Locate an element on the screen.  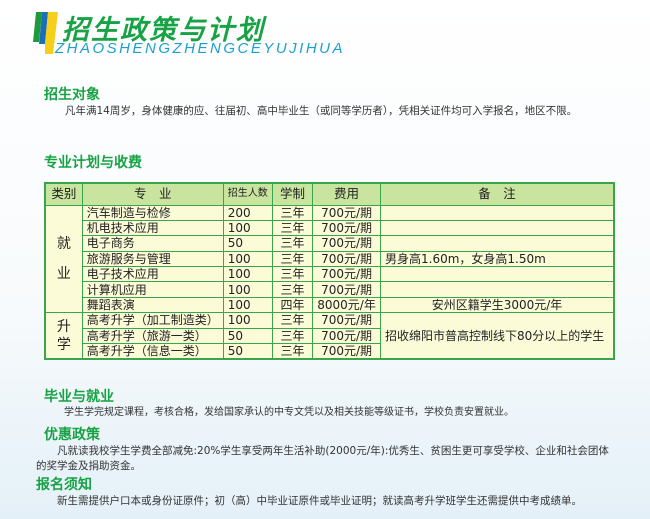
section-title: 专业计划与收费 is located at coordinates (93, 163).